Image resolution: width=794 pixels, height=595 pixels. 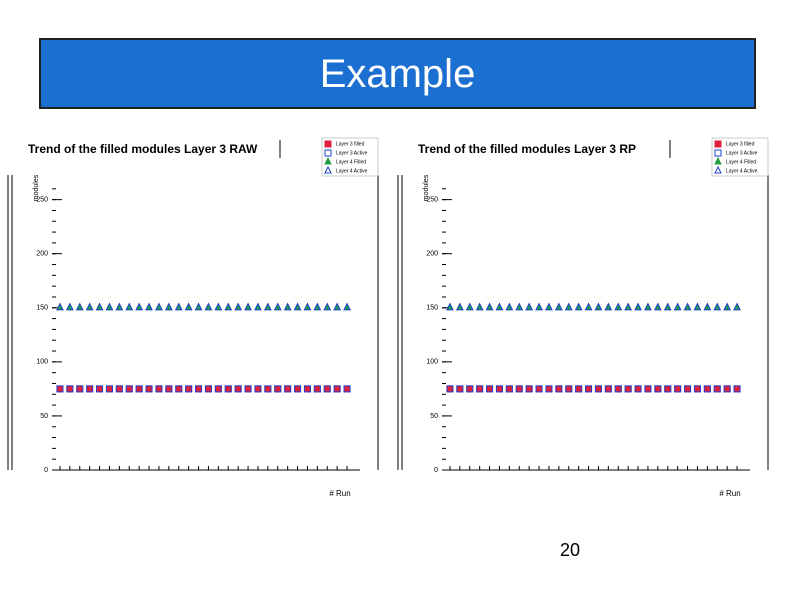 I want to click on slide-title: Example, so click(x=397, y=74).